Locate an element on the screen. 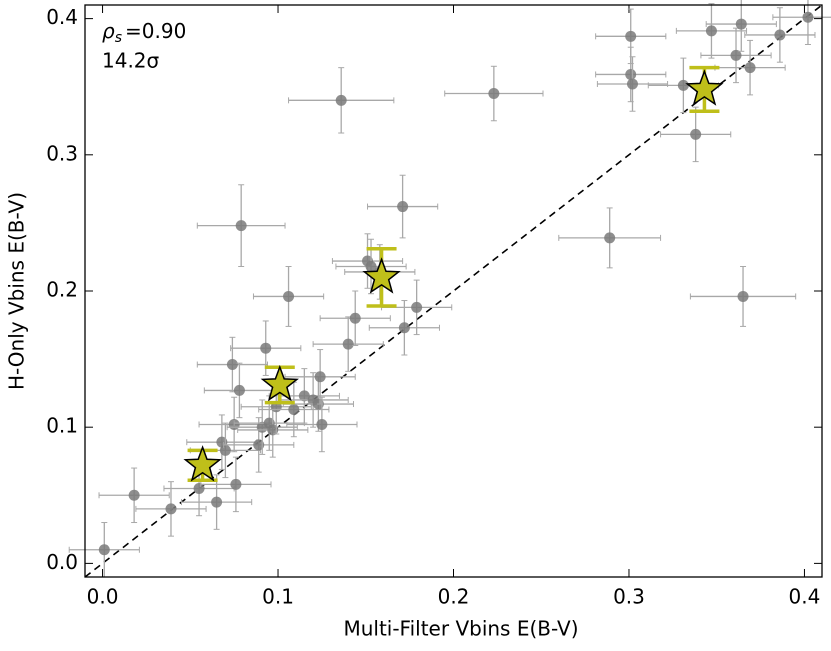 The image size is (831, 651). x-axis-label: Multi-Filter Vbins E(B-V) is located at coordinates (460, 629).